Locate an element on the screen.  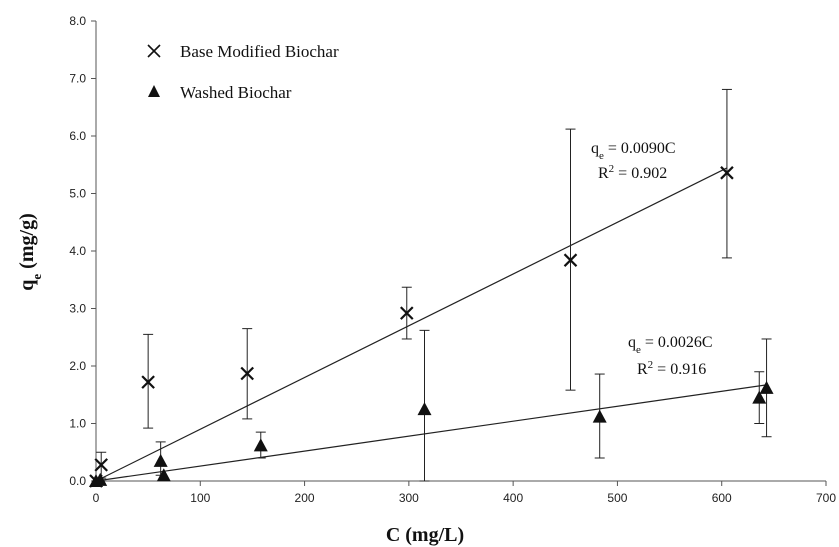
legend-marker-x-icon is located at coordinates (154, 51).